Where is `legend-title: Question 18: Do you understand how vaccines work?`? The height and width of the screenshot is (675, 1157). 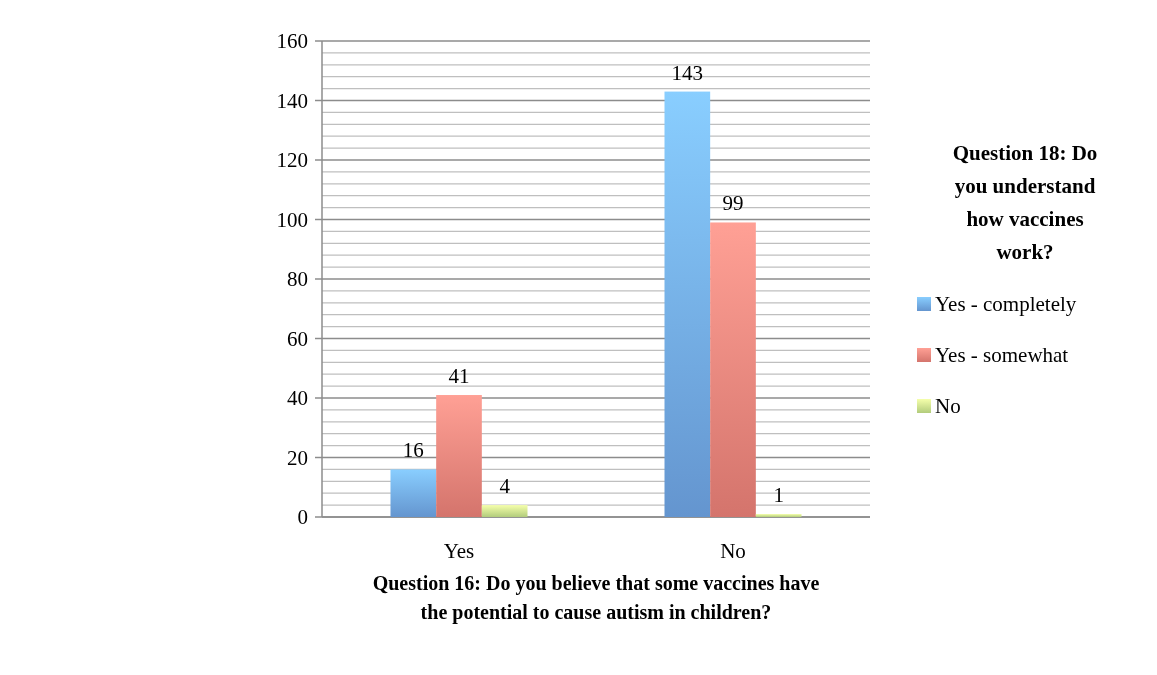 legend-title: Question 18: Do you understand how vaccines work? is located at coordinates (1025, 202).